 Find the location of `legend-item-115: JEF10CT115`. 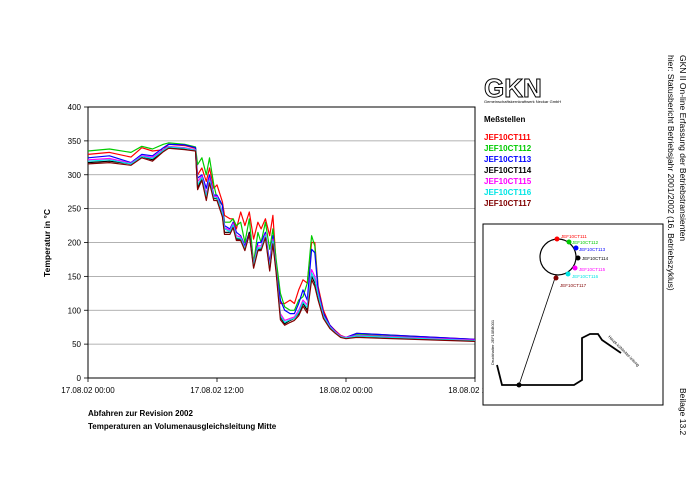

legend-item-115: JEF10CT115 is located at coordinates (508, 181).